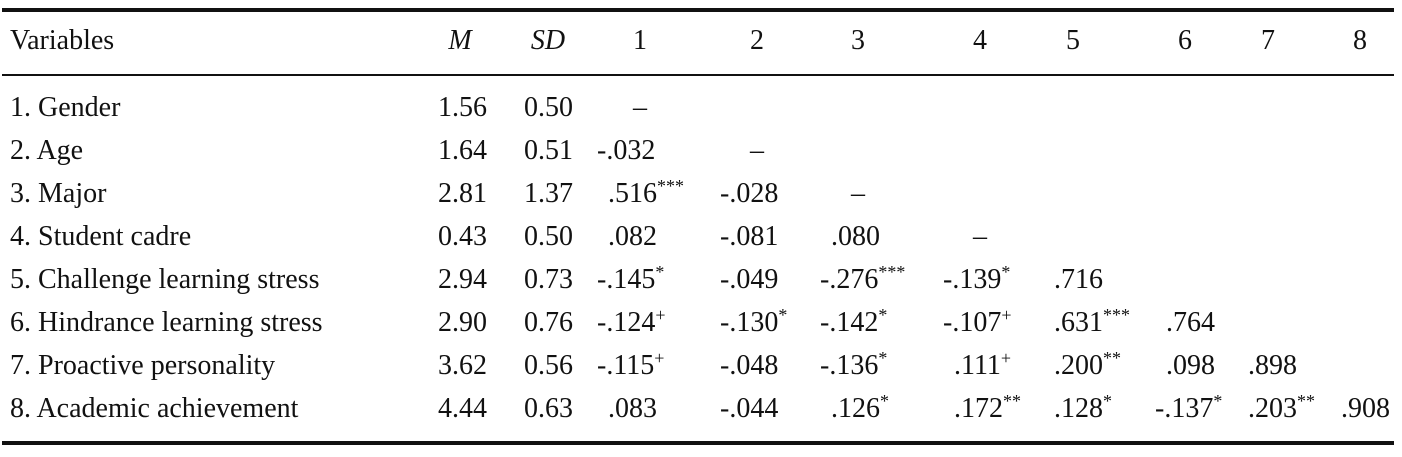 The width and height of the screenshot is (1402, 457). Describe the element at coordinates (749, 193) in the screenshot. I see `correlation-value: -.028` at that location.